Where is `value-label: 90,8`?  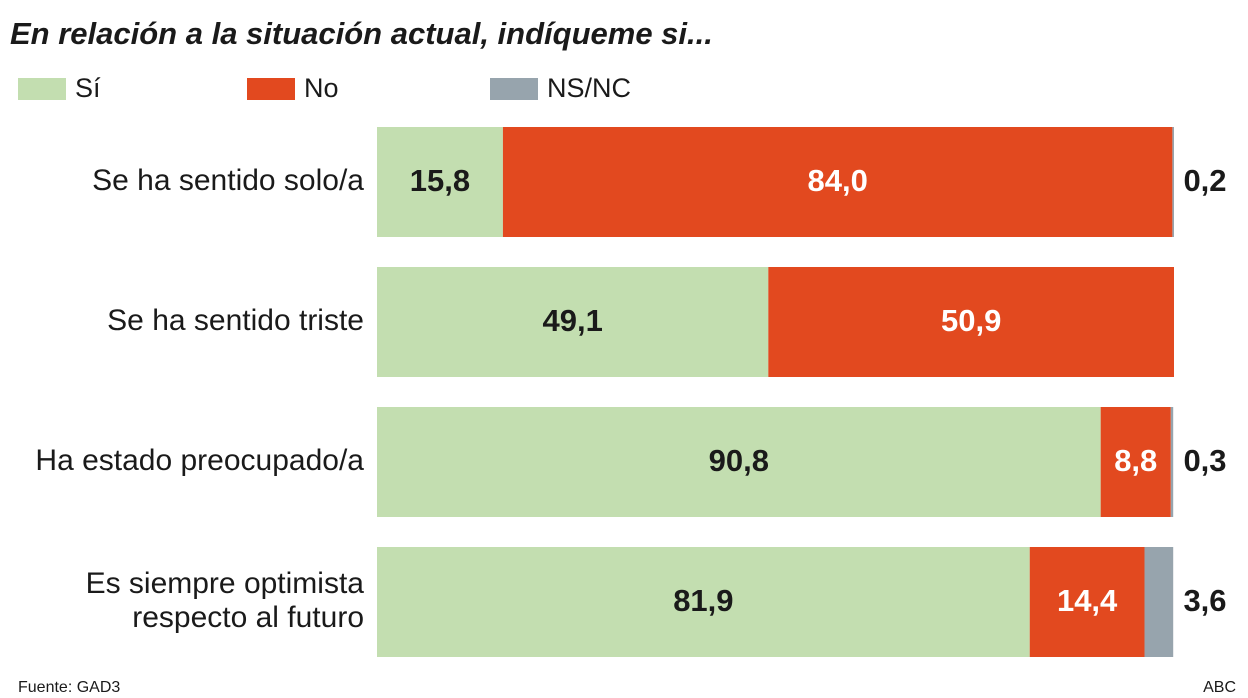
value-label: 90,8 is located at coordinates (739, 460).